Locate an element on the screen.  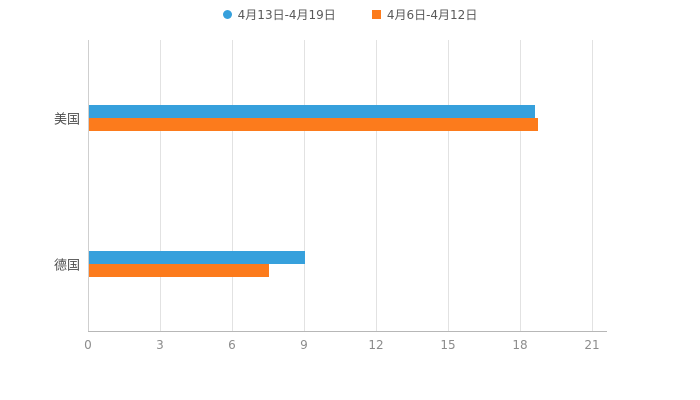
legend-item-series-1: 4月6日-4月12日 is located at coordinates (424, 14).